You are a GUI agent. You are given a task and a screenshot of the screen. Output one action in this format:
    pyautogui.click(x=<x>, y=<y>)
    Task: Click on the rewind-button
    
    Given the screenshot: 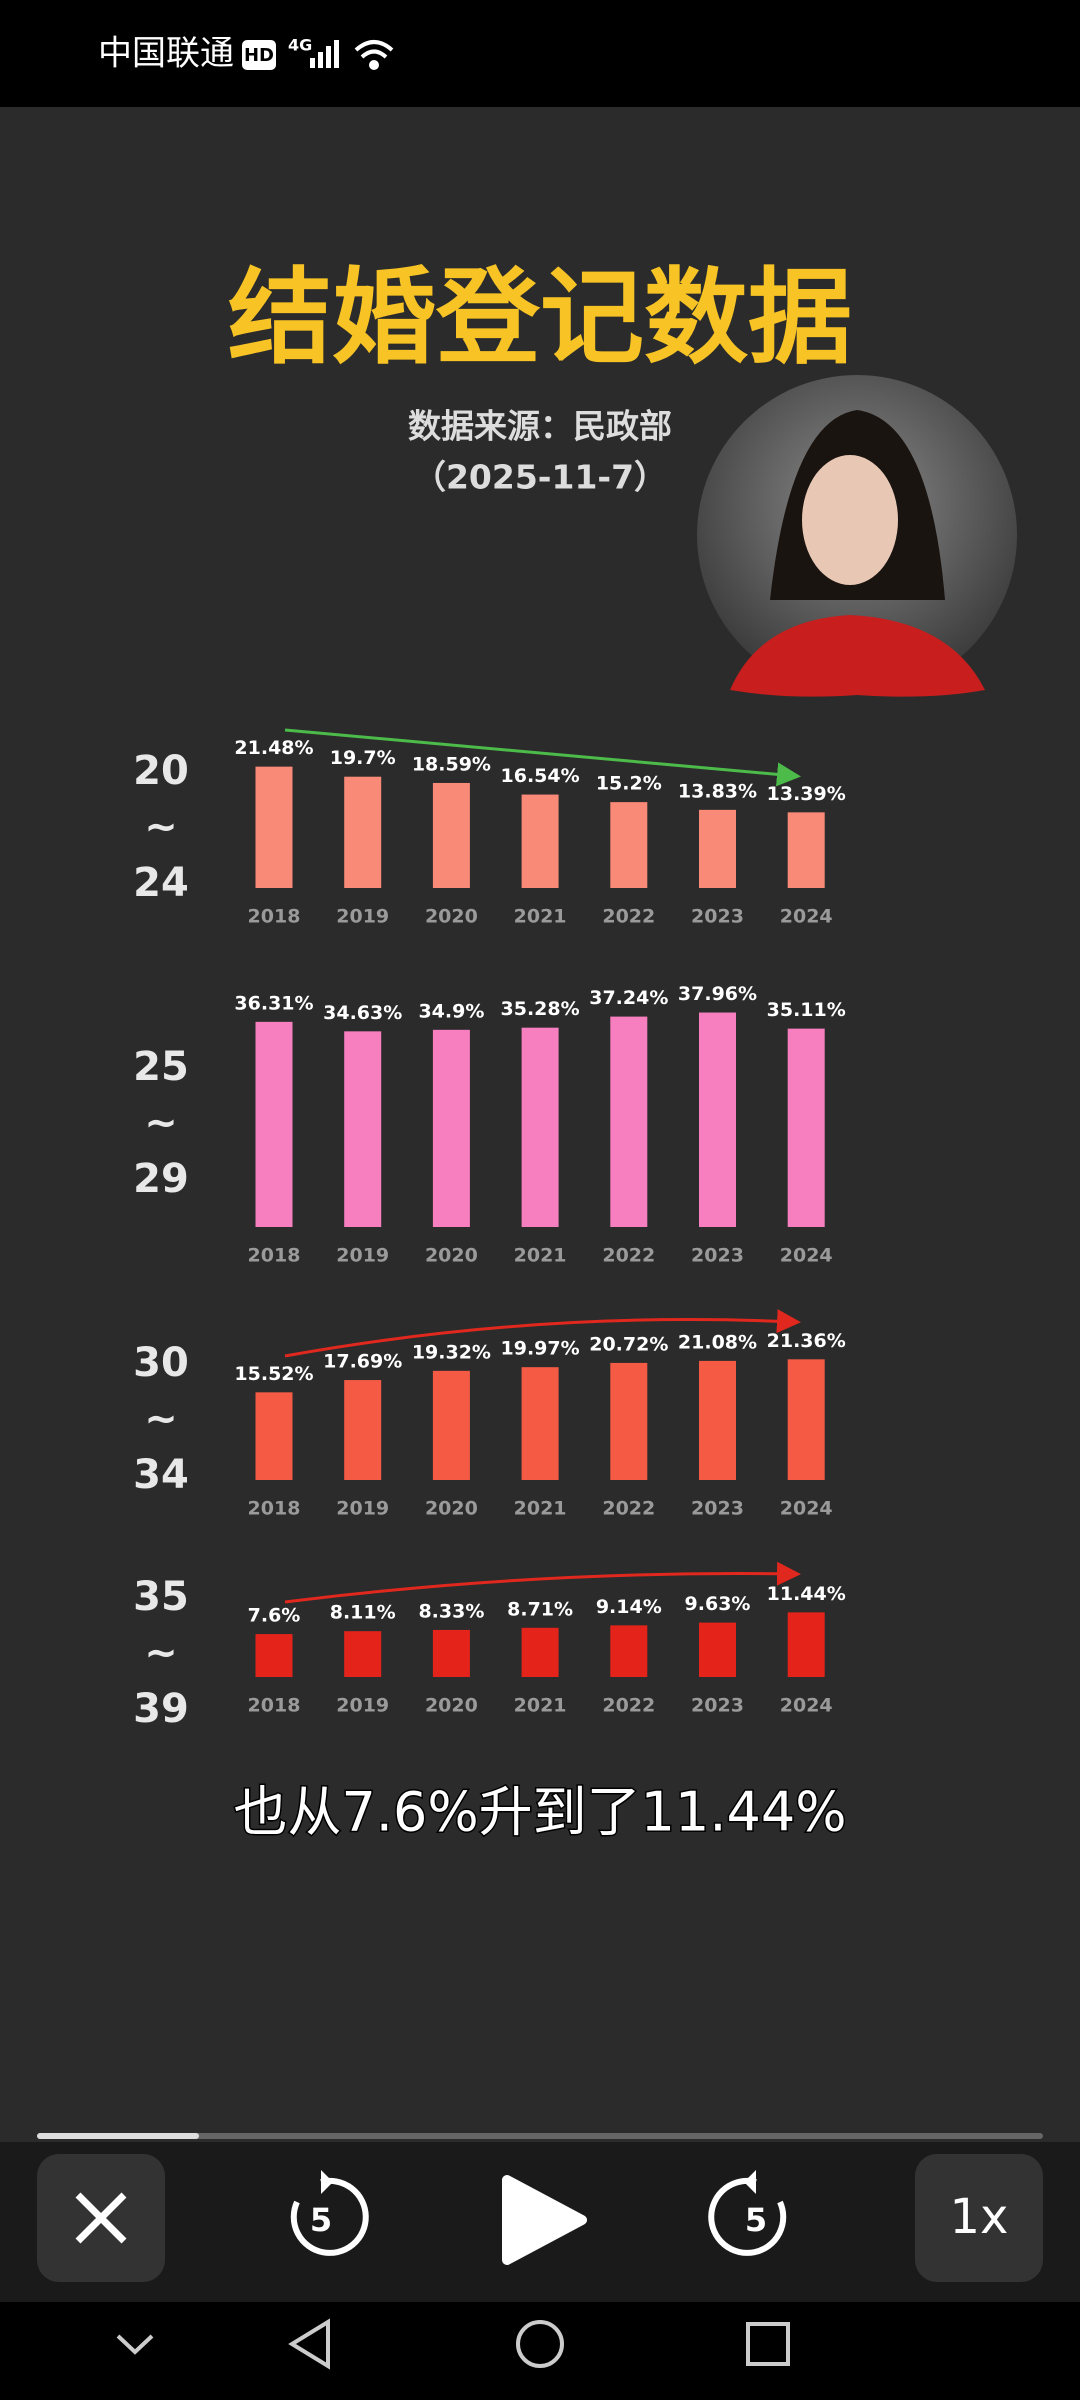 What is the action you would take?
    pyautogui.click(x=329, y=2213)
    